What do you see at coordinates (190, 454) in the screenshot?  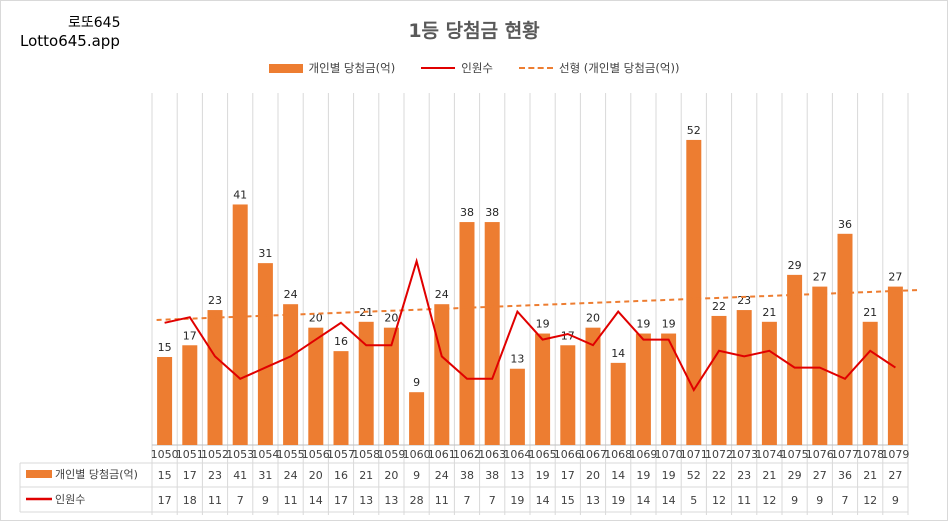 I see `category-label: 1051` at bounding box center [190, 454].